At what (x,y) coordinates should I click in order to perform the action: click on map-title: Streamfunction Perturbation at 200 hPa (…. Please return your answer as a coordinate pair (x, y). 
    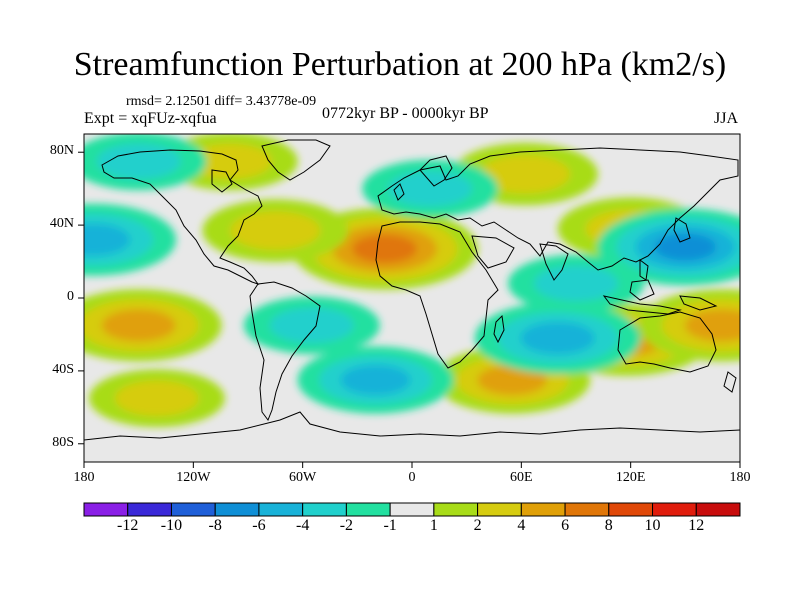
    Looking at the image, I should click on (400, 64).